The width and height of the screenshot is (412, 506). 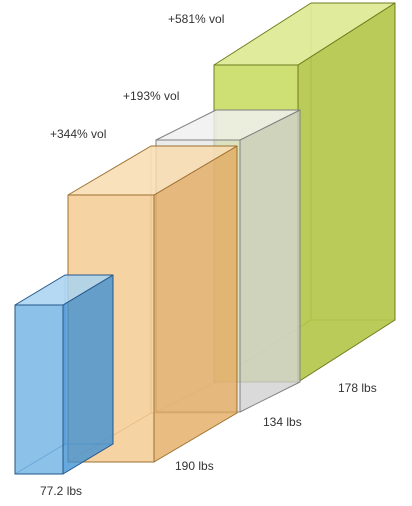 What do you see at coordinates (151, 96) in the screenshot?
I see `volume-label-gray: +193% vol` at bounding box center [151, 96].